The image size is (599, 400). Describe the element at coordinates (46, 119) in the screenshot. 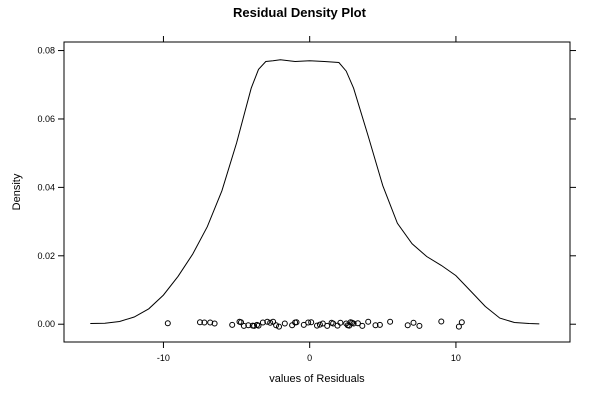

I see `y-tick-label: 0.06` at that location.